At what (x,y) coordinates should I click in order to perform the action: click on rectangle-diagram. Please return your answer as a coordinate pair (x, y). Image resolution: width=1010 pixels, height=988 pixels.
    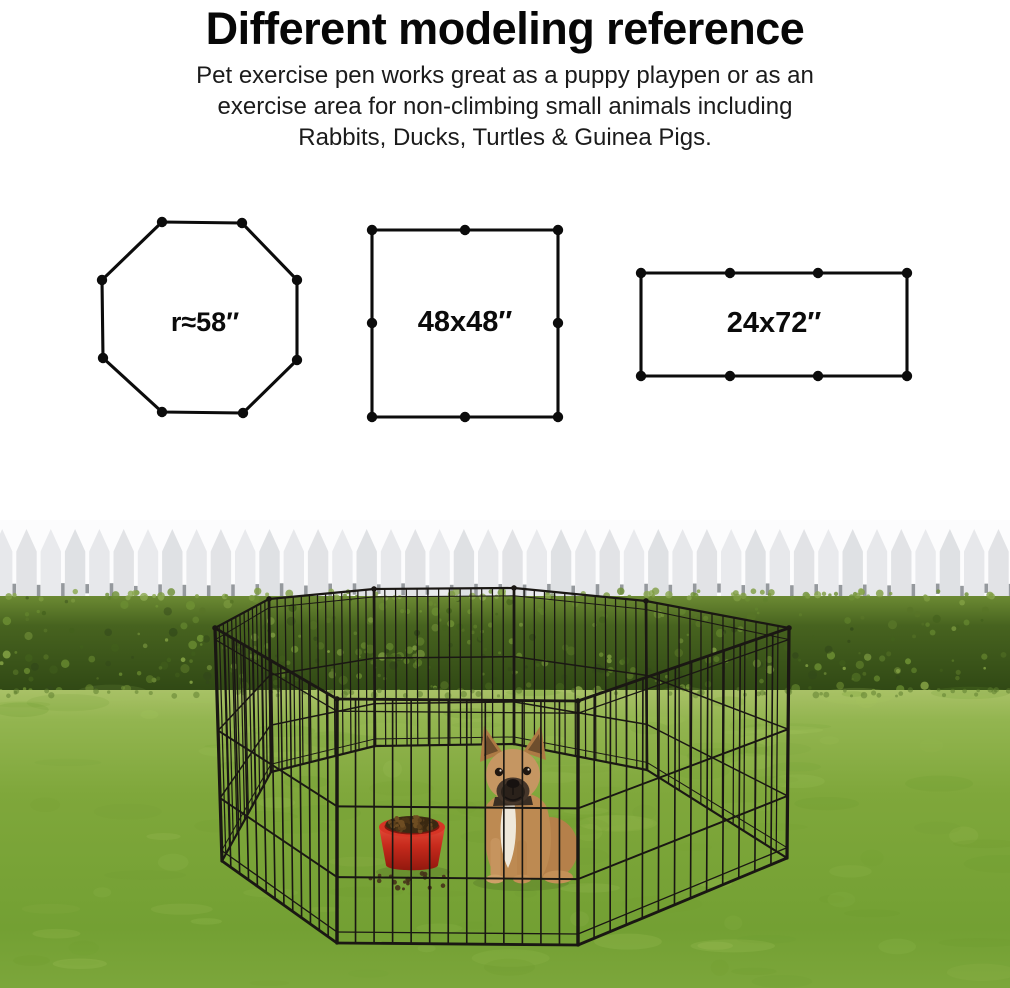
    Looking at the image, I should click on (774, 324).